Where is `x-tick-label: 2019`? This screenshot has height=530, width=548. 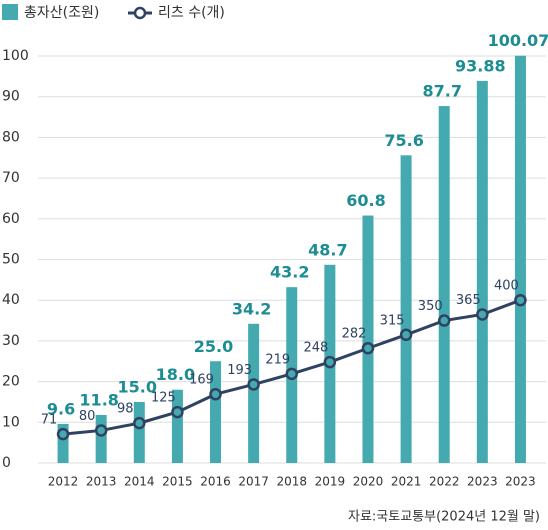
x-tick-label: 2019 is located at coordinates (330, 482).